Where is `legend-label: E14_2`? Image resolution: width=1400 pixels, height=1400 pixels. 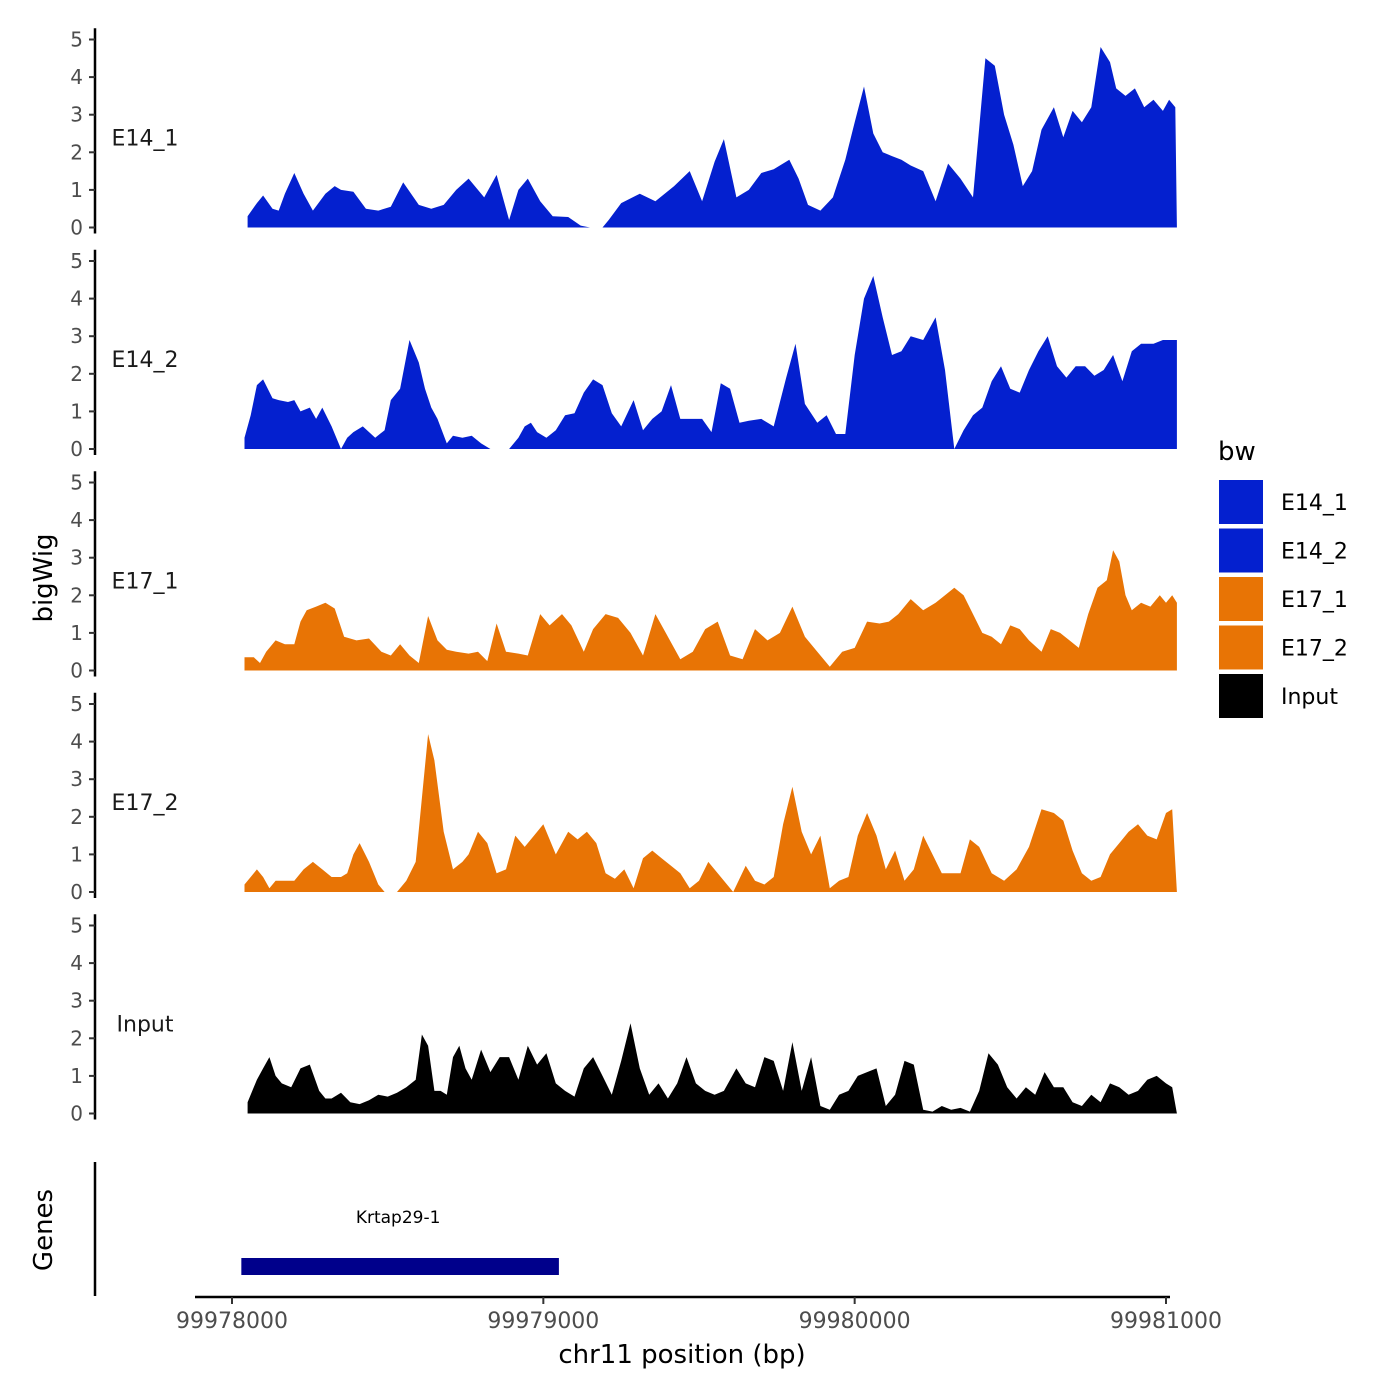
legend-label: E14_2 is located at coordinates (1314, 552).